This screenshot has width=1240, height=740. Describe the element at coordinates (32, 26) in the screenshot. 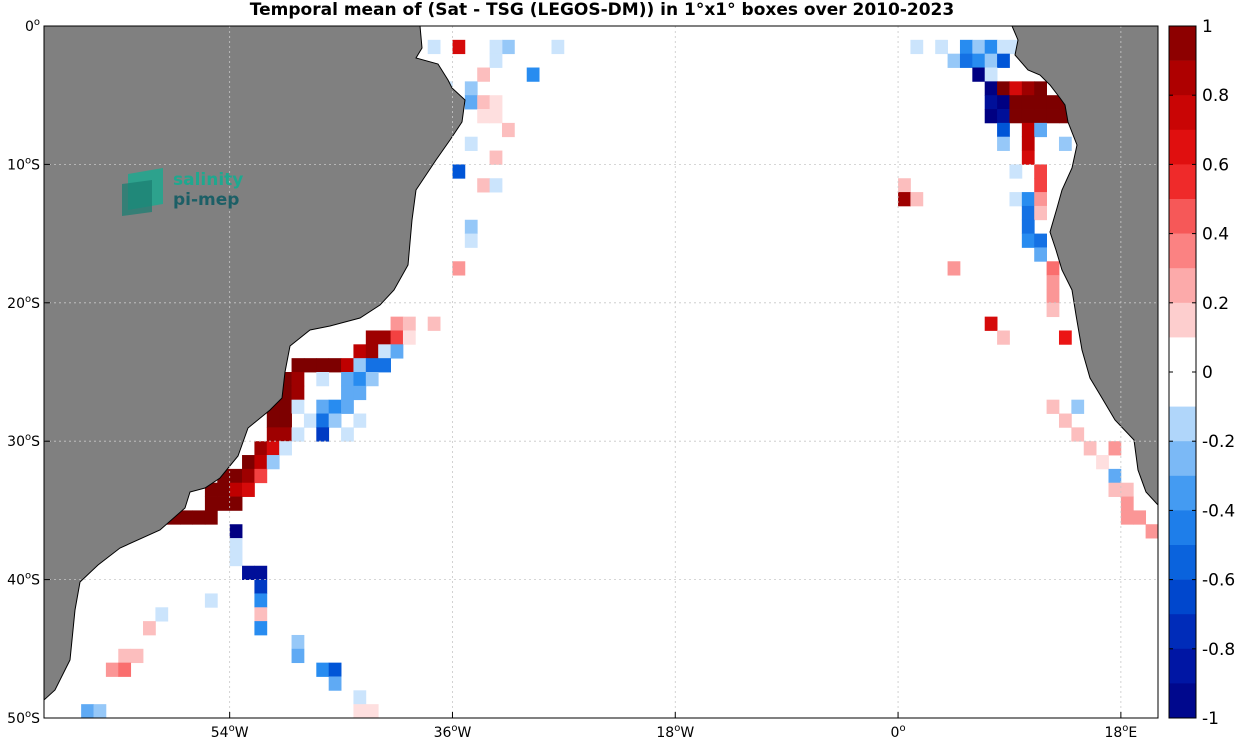

I see `y-tick-label: 0o` at that location.